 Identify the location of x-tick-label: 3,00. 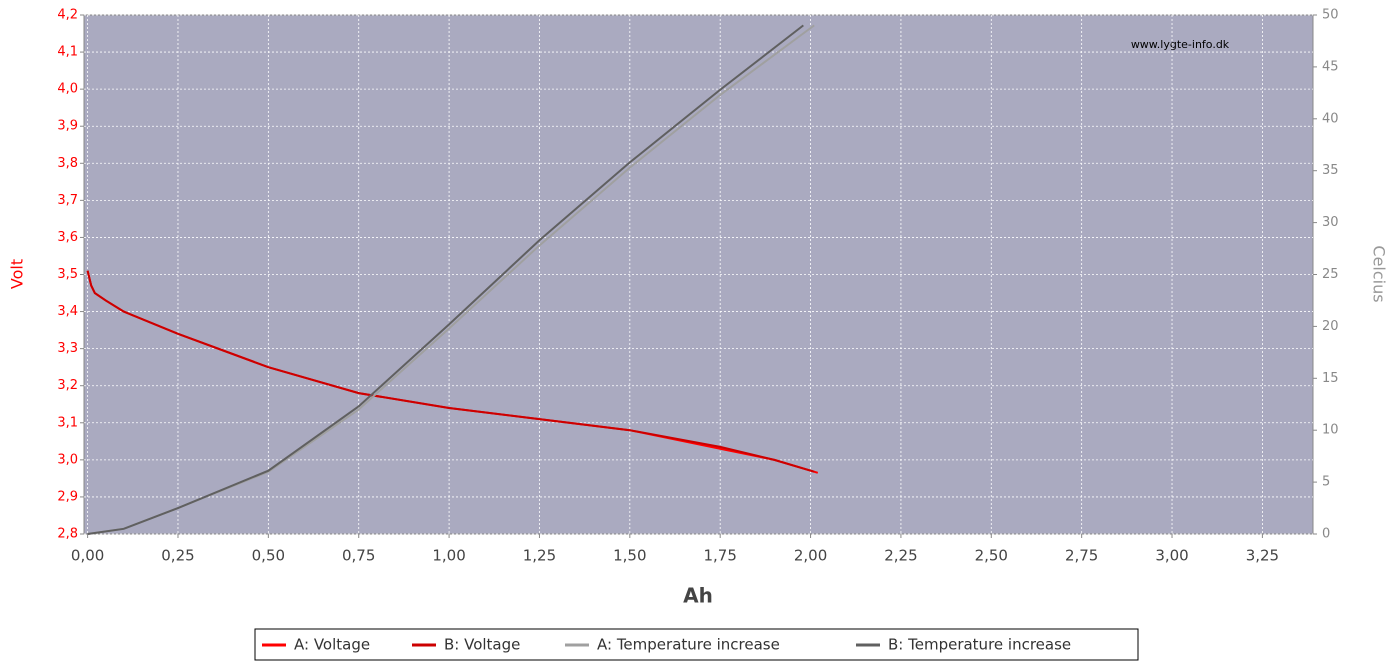
(1171, 556).